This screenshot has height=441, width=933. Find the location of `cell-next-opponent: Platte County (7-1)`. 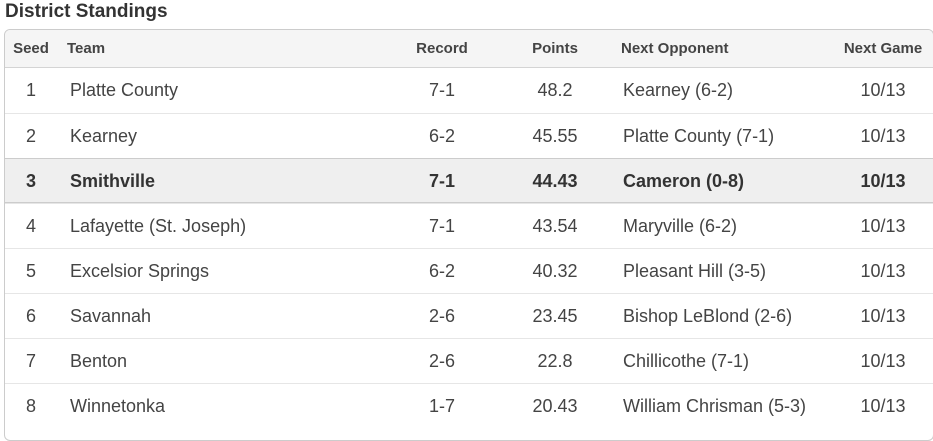

cell-next-opponent: Platte County (7-1) is located at coordinates (699, 136).